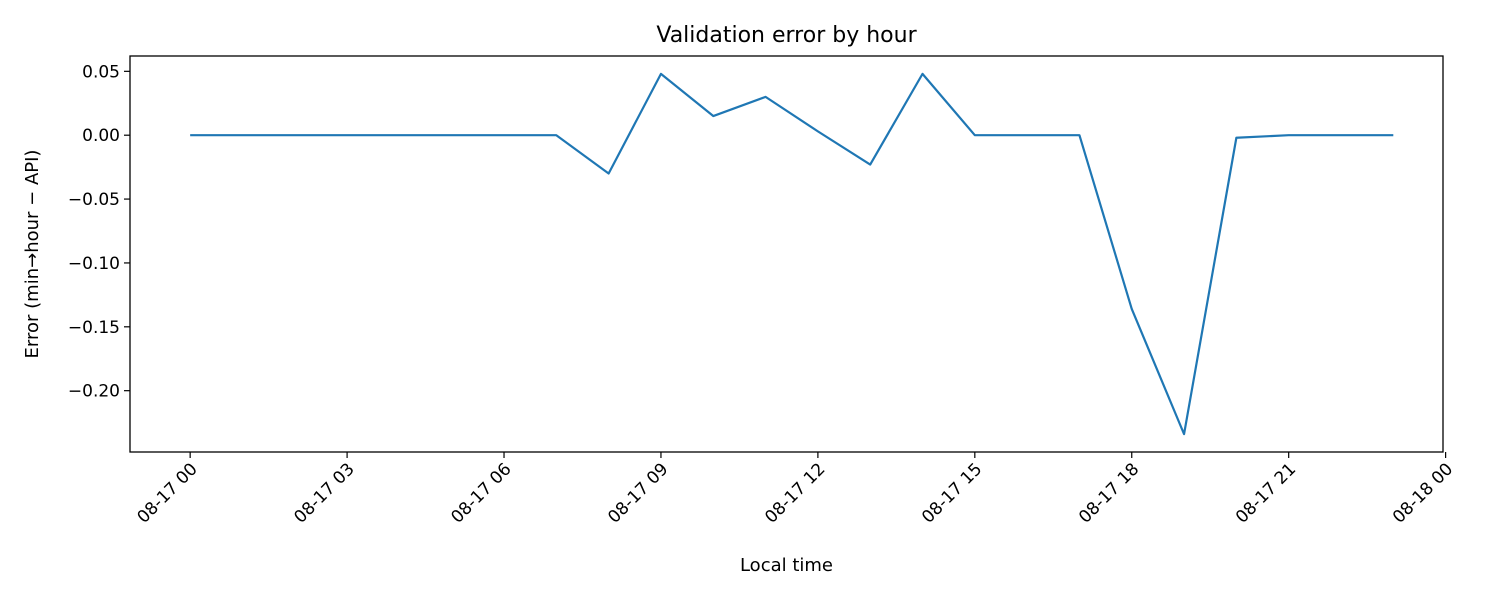 The width and height of the screenshot is (1500, 600). What do you see at coordinates (94, 264) in the screenshot?
I see `y-tick-label: −0.10` at bounding box center [94, 264].